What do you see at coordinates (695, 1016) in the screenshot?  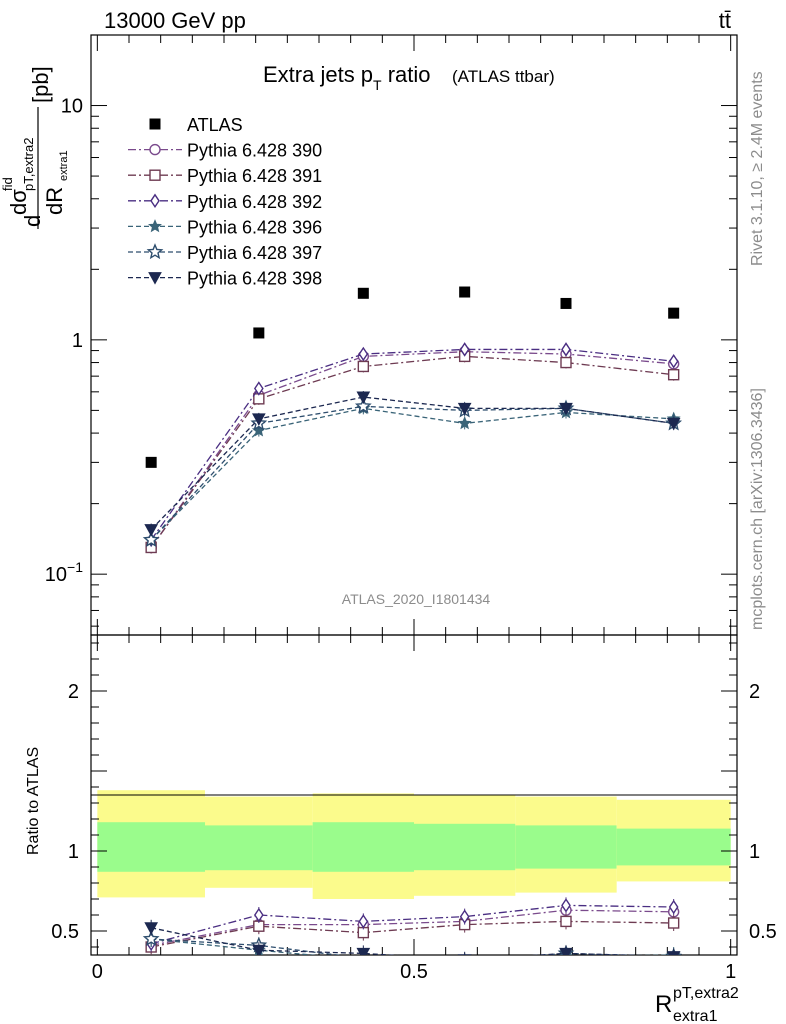 I see `xlabel-sub: extra1` at bounding box center [695, 1016].